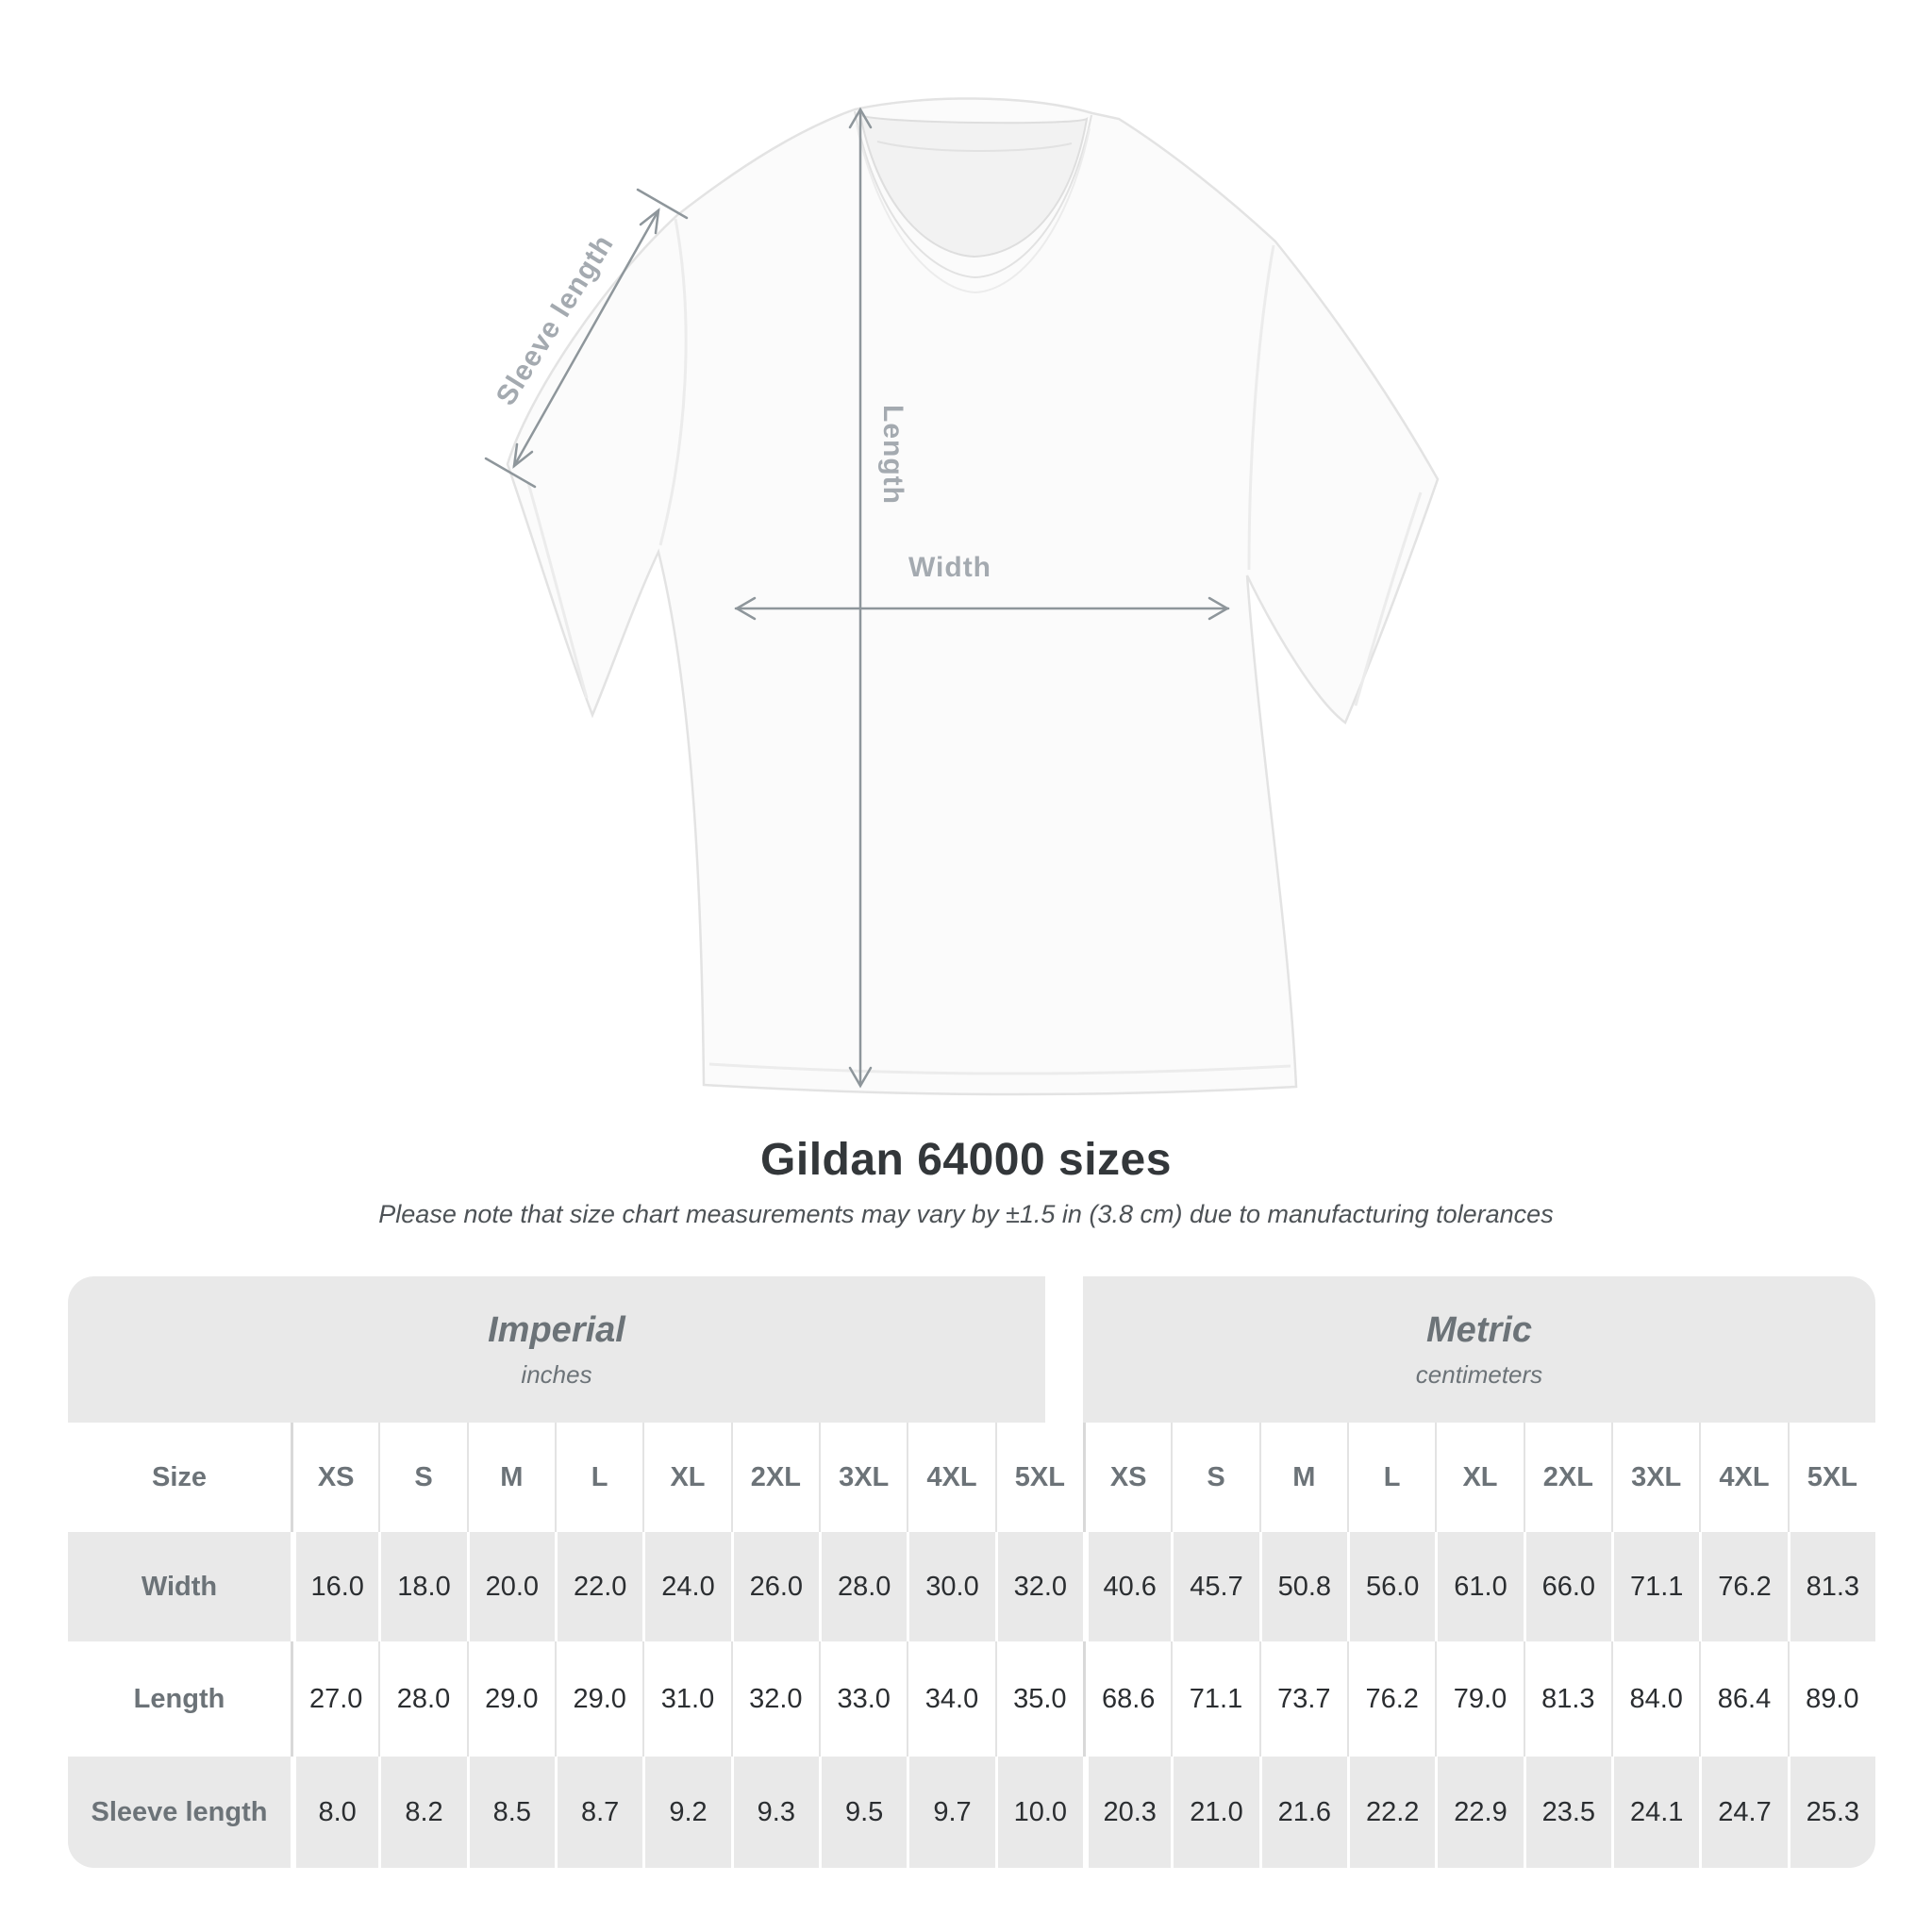 The height and width of the screenshot is (1932, 1932). Describe the element at coordinates (599, 1812) in the screenshot. I see `measurement-value: 8.7` at that location.